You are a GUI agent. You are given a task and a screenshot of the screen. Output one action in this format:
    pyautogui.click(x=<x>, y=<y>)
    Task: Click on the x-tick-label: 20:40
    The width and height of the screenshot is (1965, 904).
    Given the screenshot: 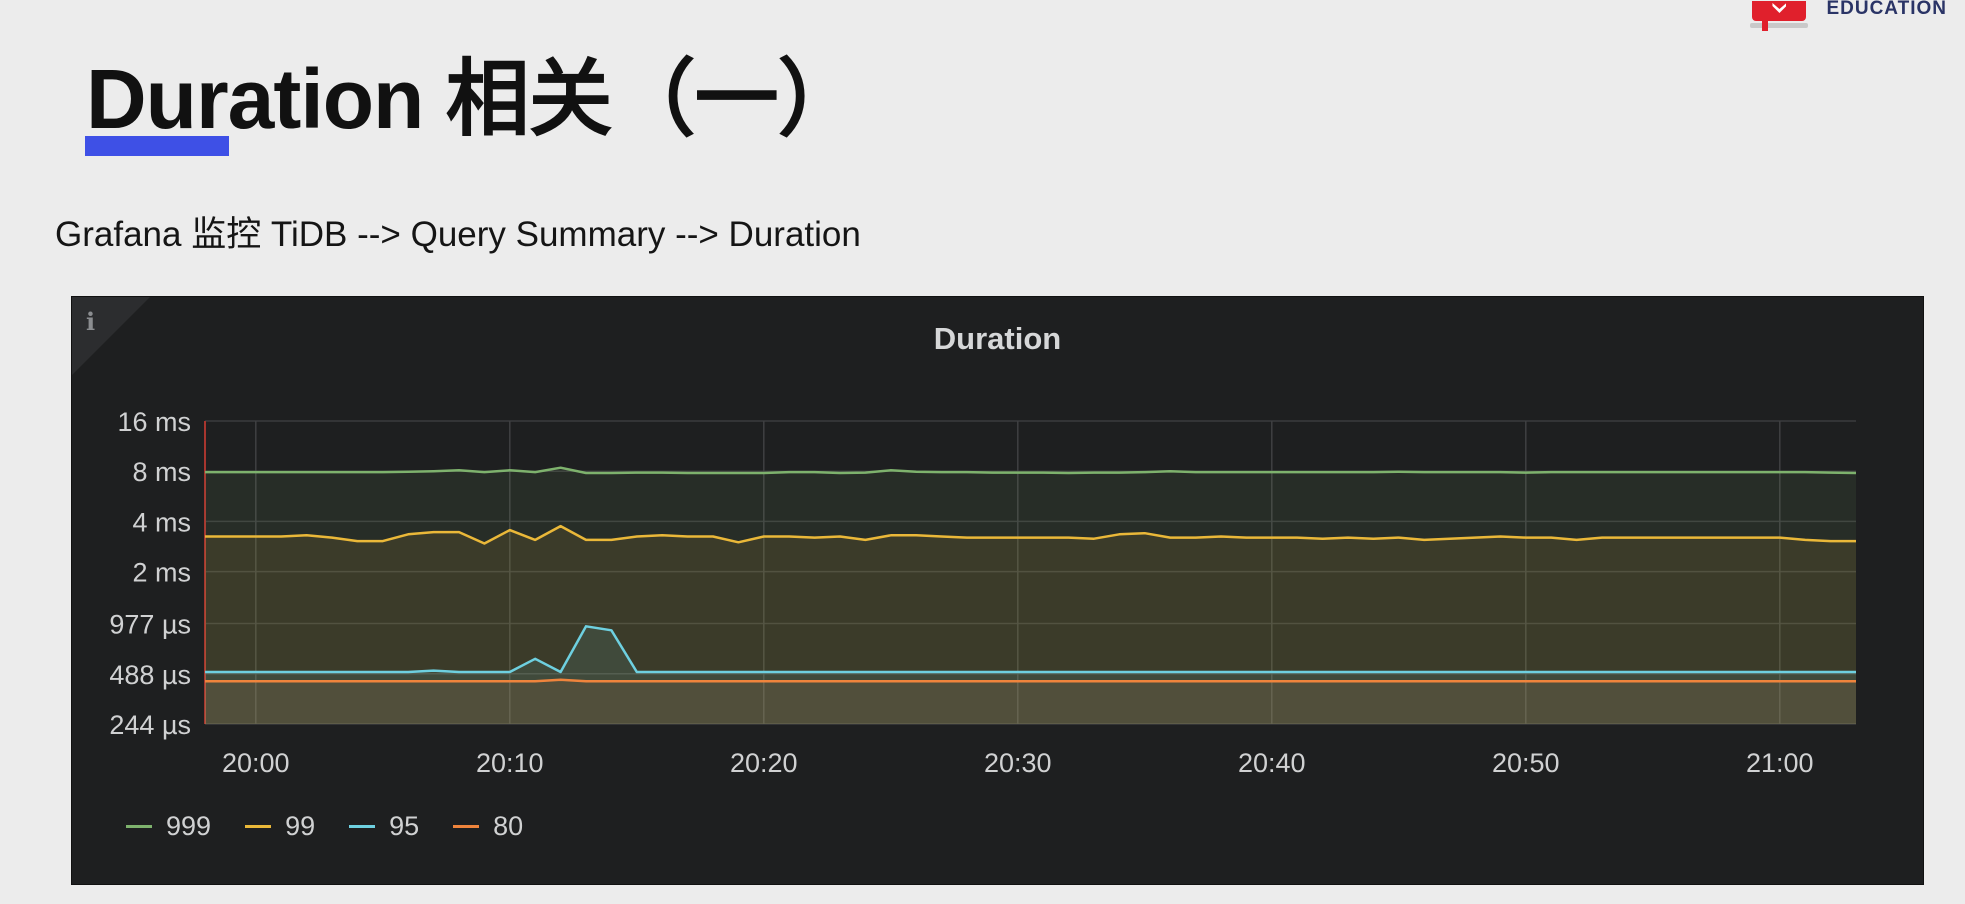 What is the action you would take?
    pyautogui.click(x=1272, y=763)
    